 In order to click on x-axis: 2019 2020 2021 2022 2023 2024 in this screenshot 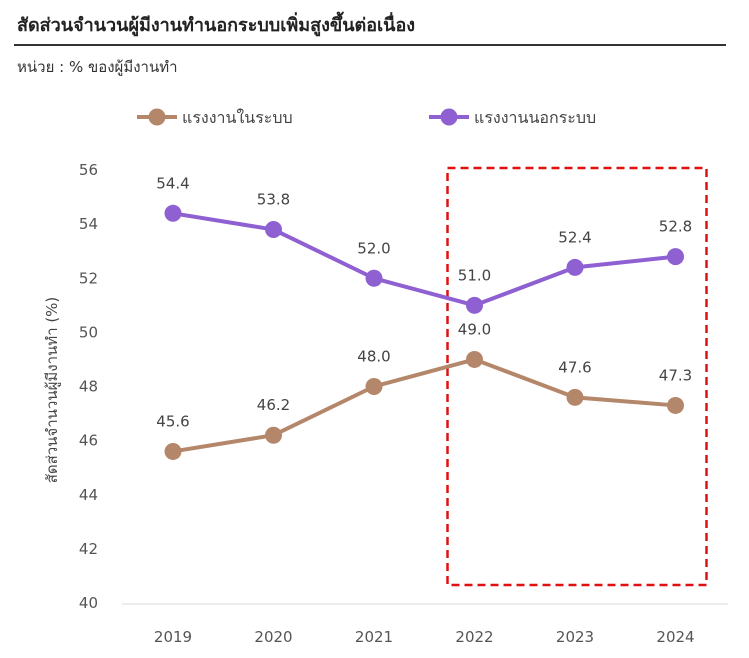, I will do `click(425, 624)`.